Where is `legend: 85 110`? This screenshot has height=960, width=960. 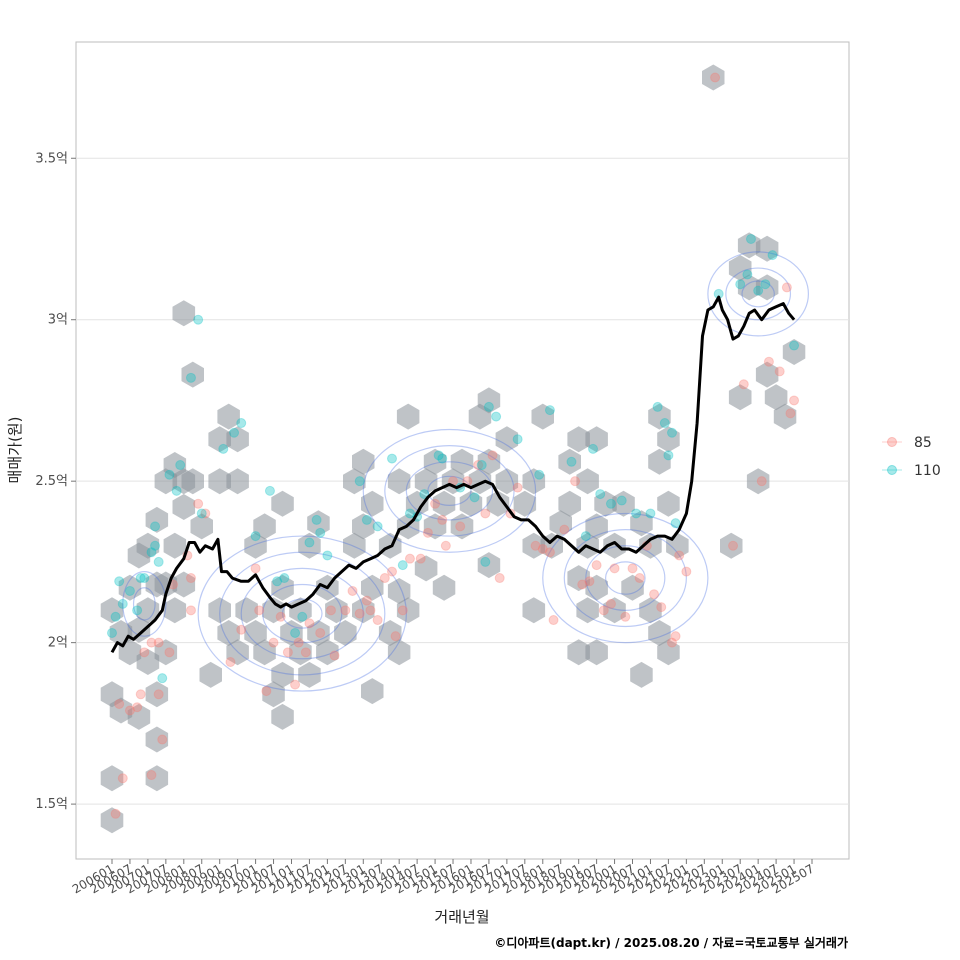 legend: 85 110 is located at coordinates (911, 457).